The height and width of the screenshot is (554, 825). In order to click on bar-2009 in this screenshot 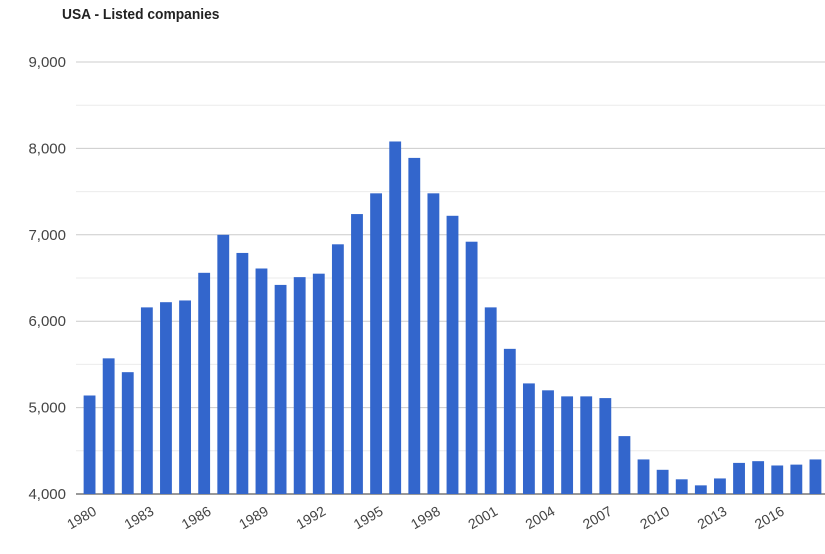, I will do `click(643, 476)`.